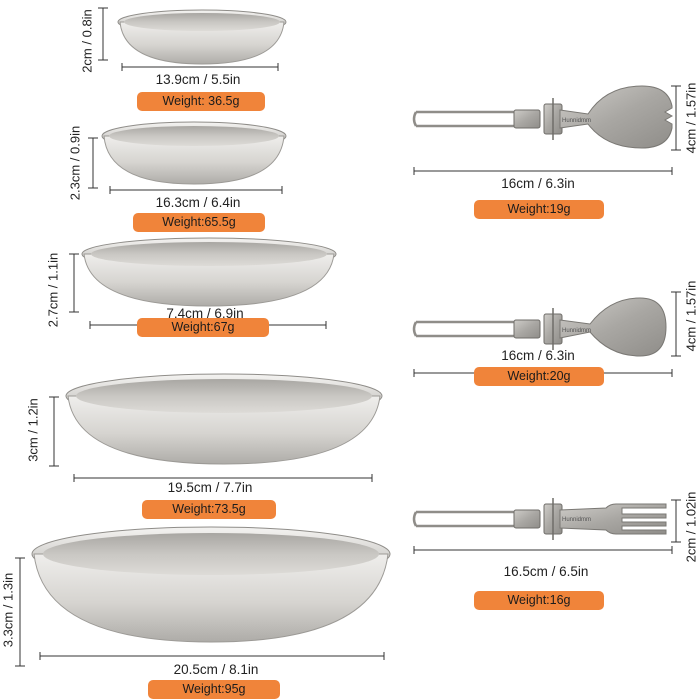  What do you see at coordinates (210, 487) in the screenshot?
I see `plate-4-width-label: 19.5cm / 7.7in` at bounding box center [210, 487].